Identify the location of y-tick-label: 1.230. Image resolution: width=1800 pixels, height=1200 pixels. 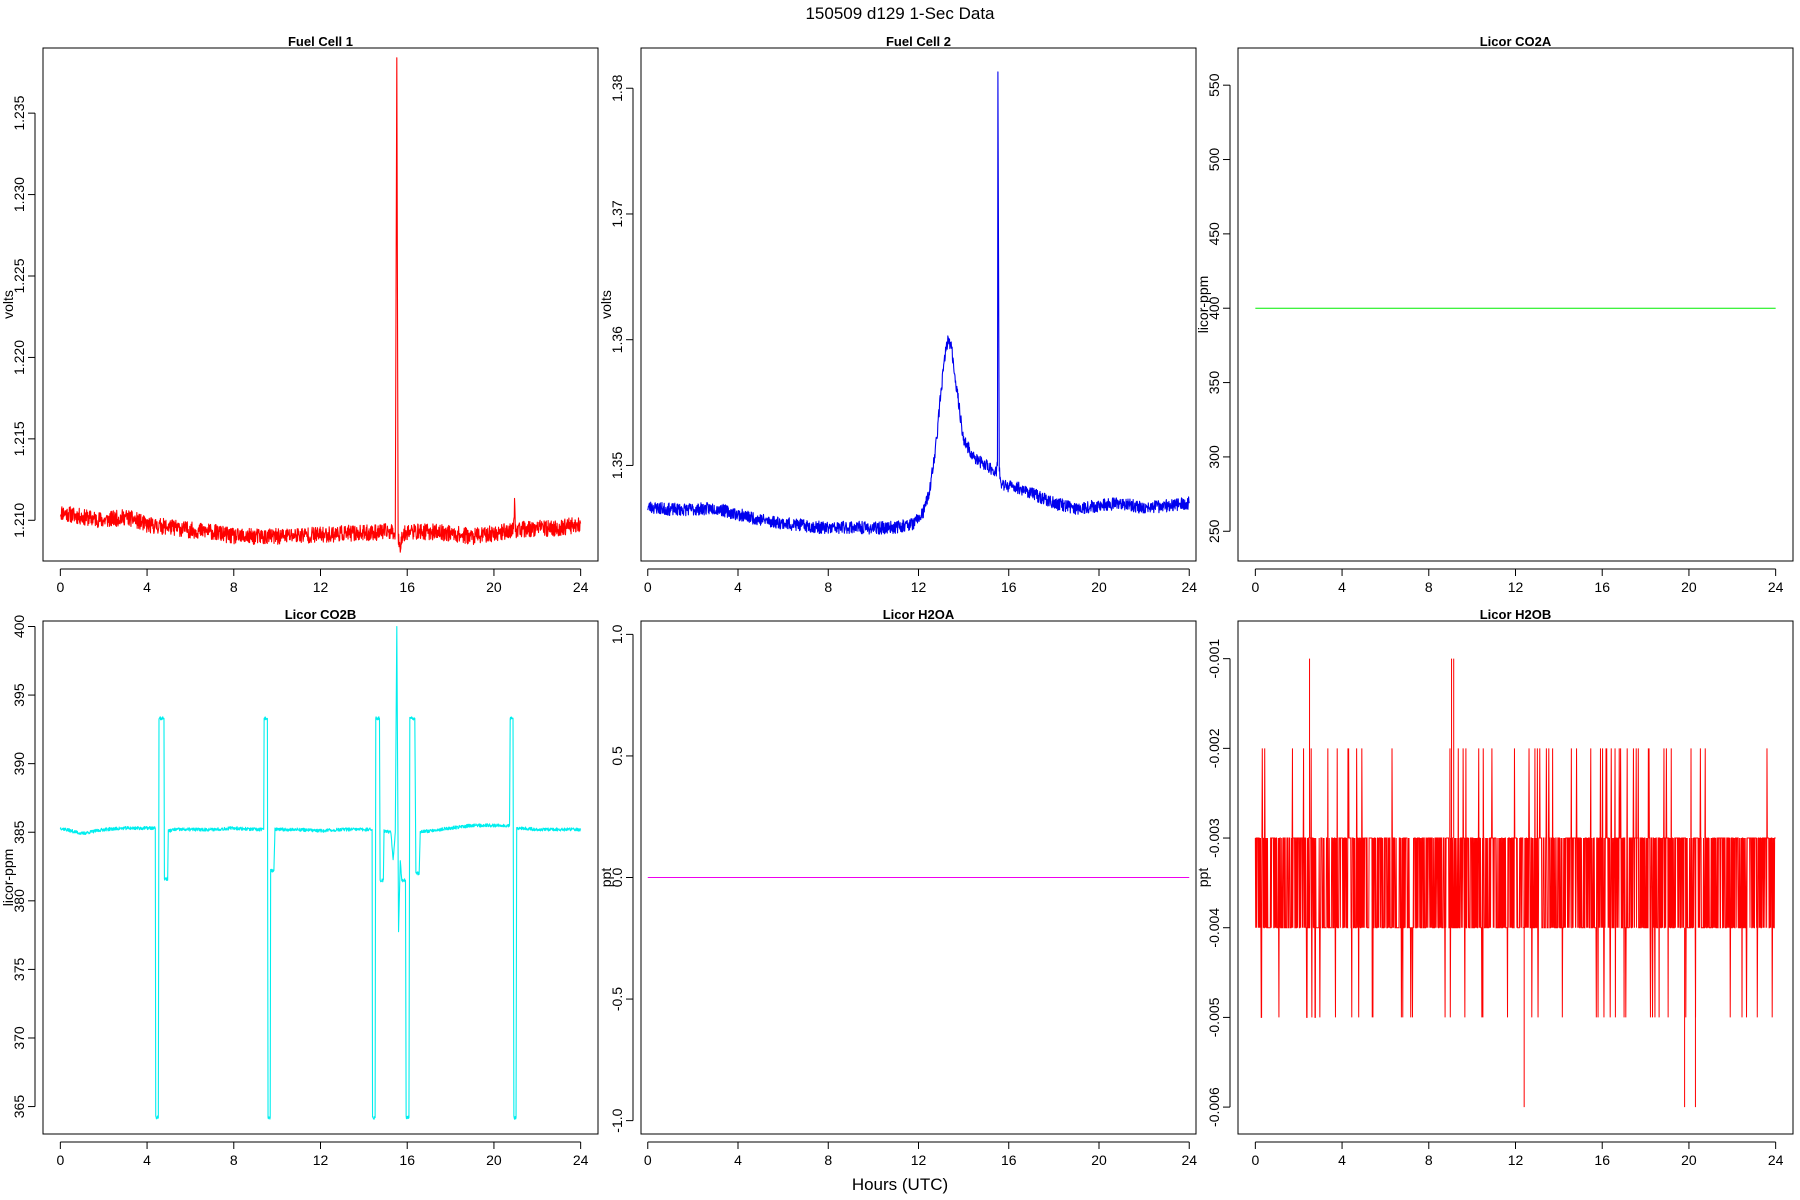
(19, 194).